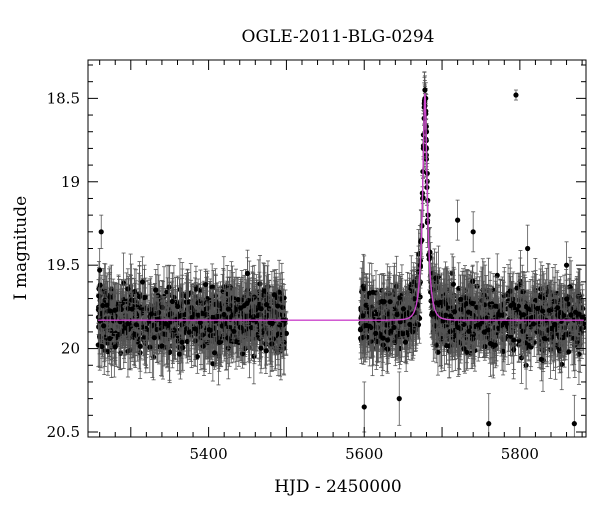  I want to click on chart-title: OGLE-2011-BLG-0294, so click(338, 37).